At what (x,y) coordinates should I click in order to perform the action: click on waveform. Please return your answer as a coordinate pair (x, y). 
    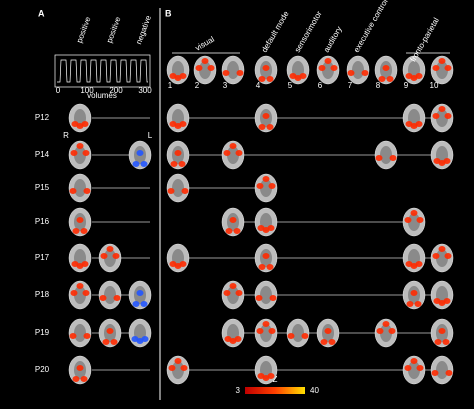
    Looking at the image, I should click on (102, 71).